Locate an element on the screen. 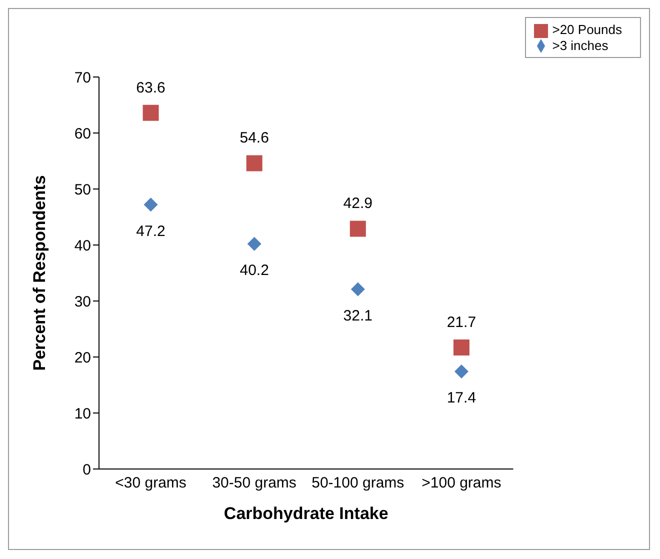 Image resolution: width=660 pixels, height=559 pixels. x-axis-title: Carbohydrate Intake is located at coordinates (306, 513).